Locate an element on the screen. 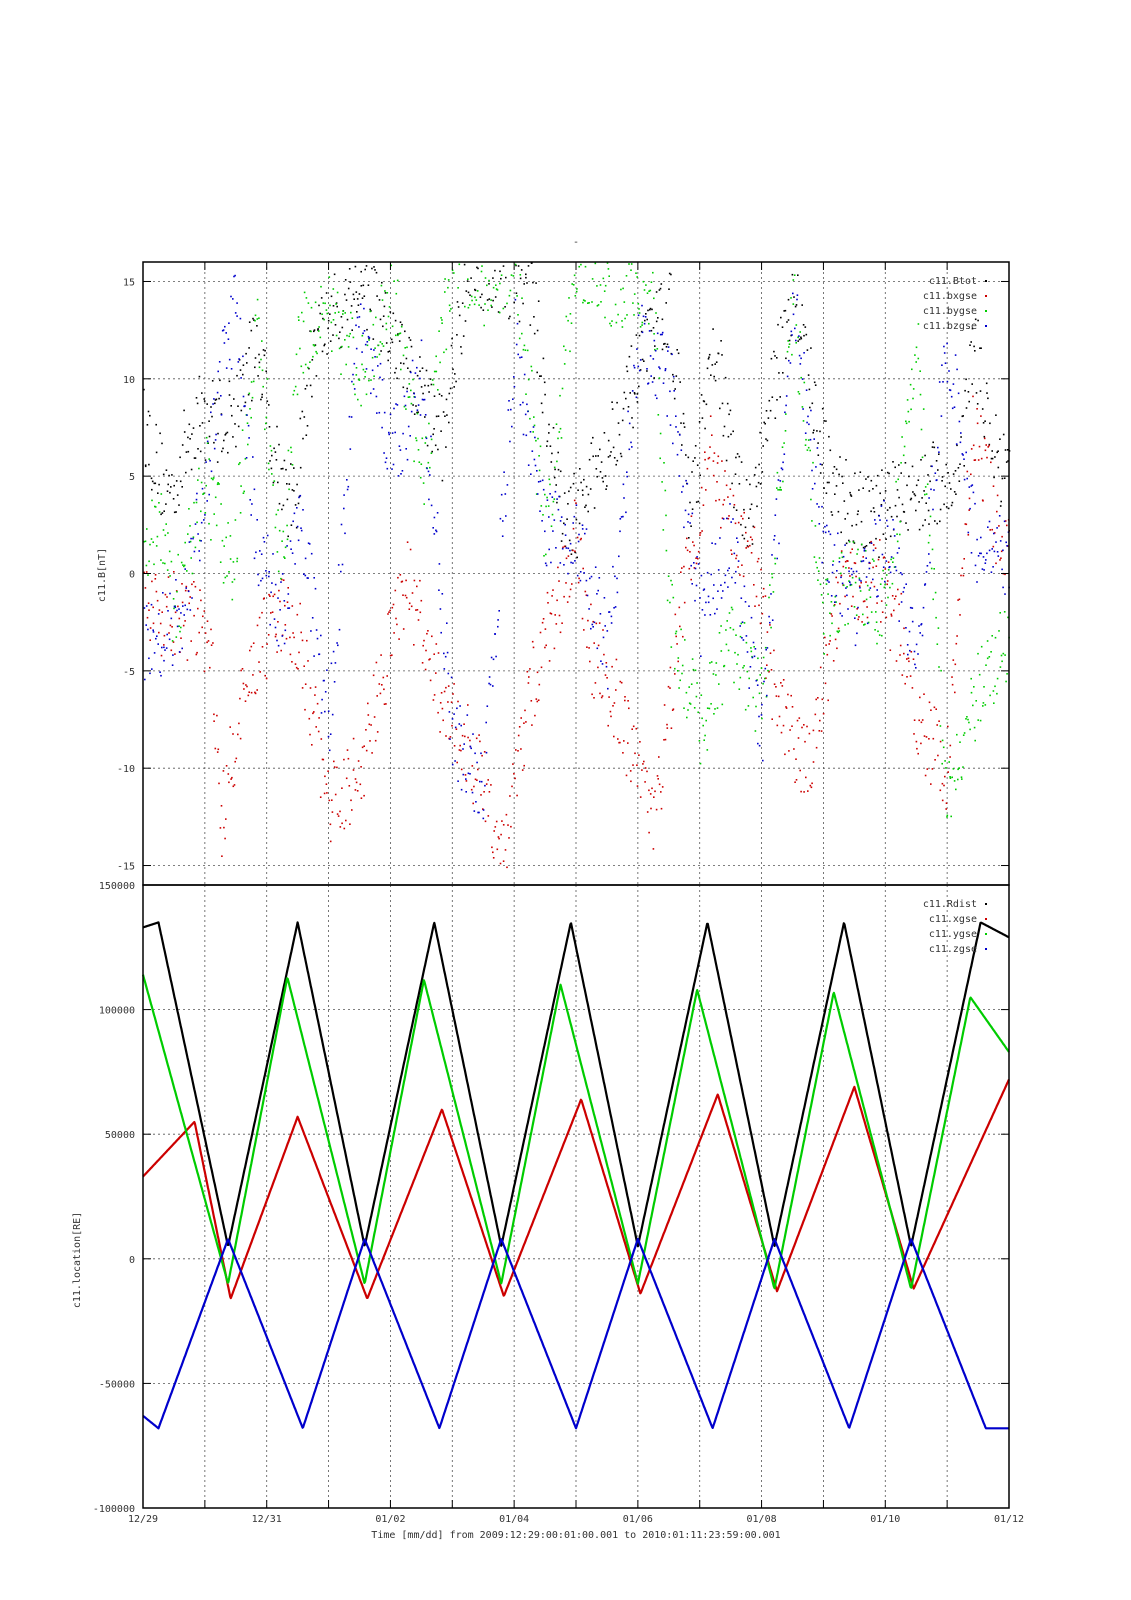 The height and width of the screenshot is (1600, 1131). legend-label: c11.bxgse is located at coordinates (950, 296).